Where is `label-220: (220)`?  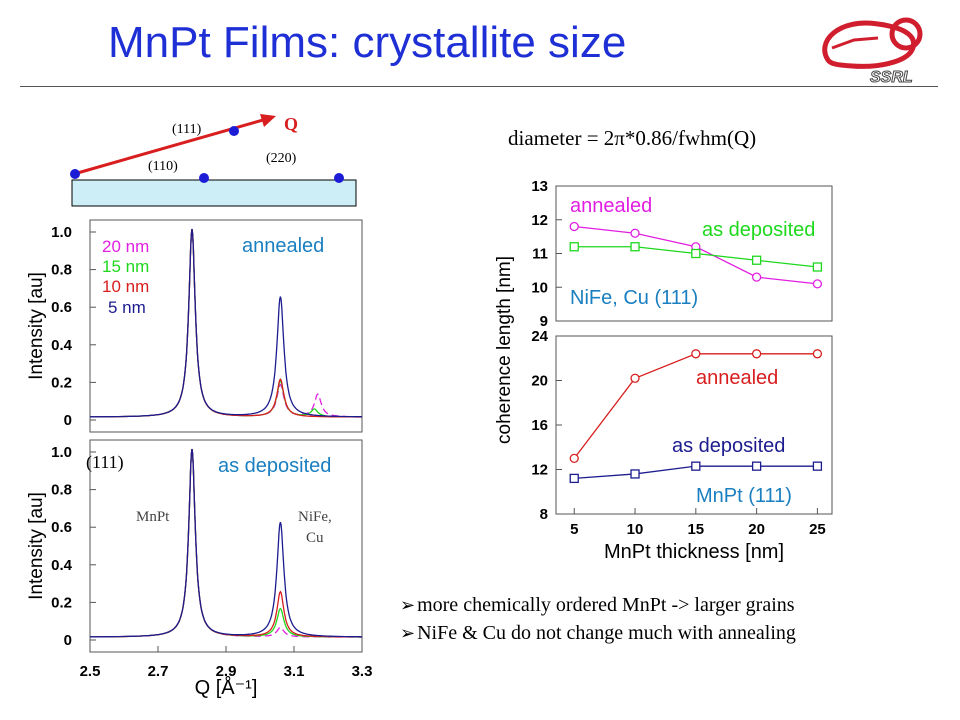
label-220: (220) is located at coordinates (281, 158).